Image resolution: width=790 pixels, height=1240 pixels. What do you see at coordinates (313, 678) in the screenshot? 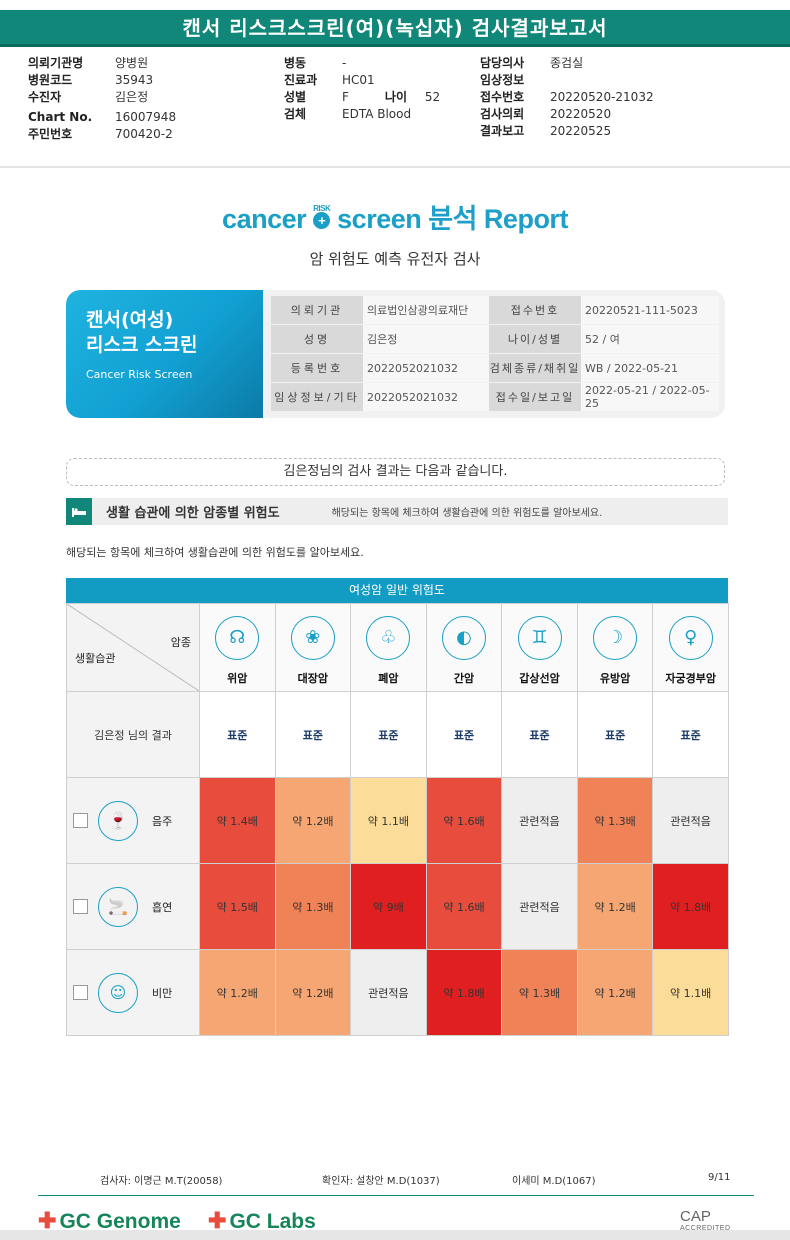
I see `cancer-name: 대장암` at bounding box center [313, 678].